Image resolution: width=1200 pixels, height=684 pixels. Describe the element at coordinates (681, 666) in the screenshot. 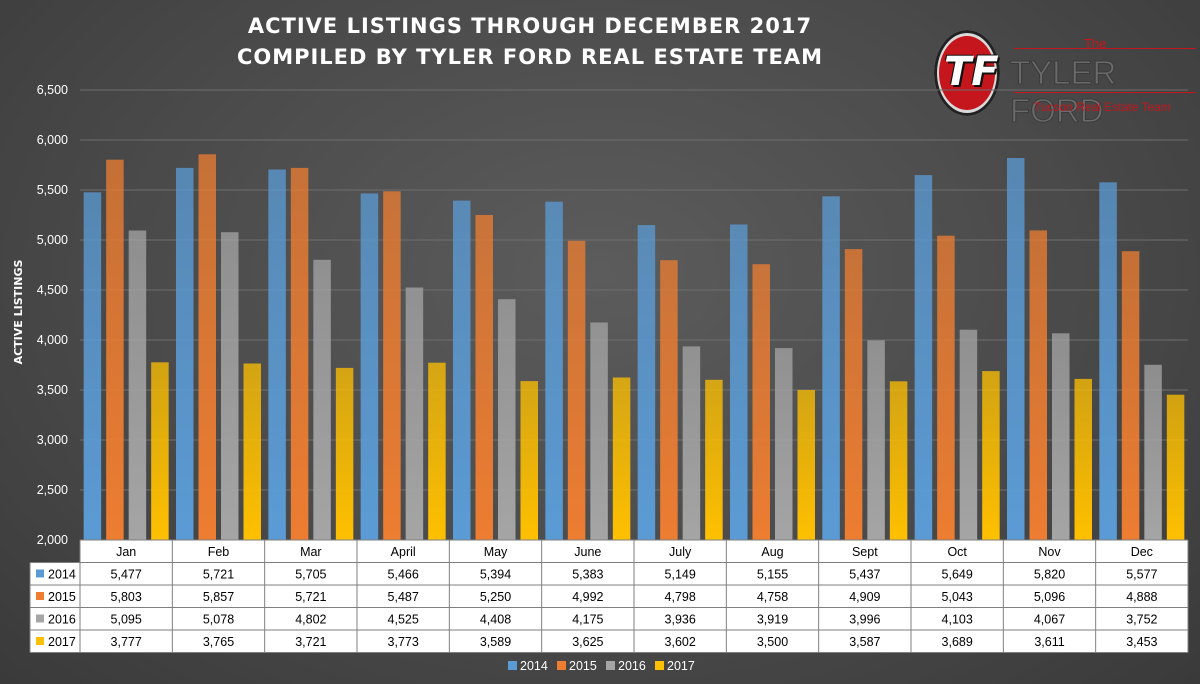

I see `legend-label: 2017` at that location.